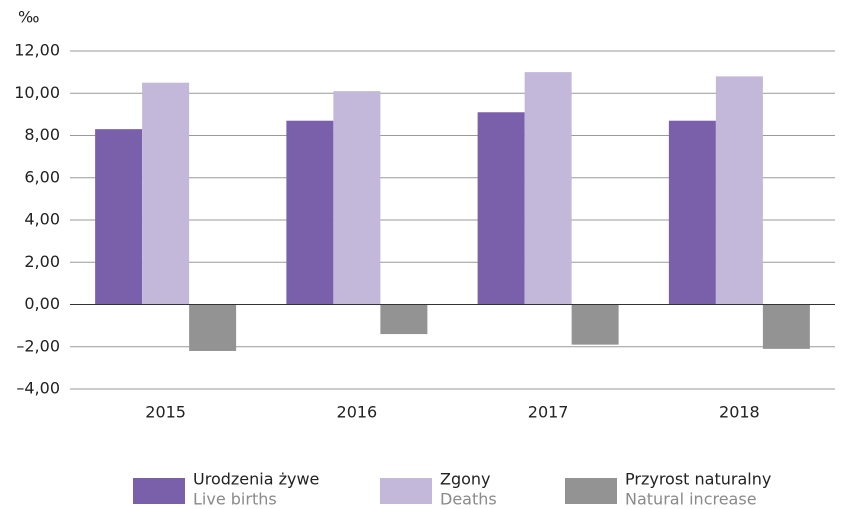  What do you see at coordinates (42, 176) in the screenshot?
I see `y-tick-label: 6,00` at bounding box center [42, 176].